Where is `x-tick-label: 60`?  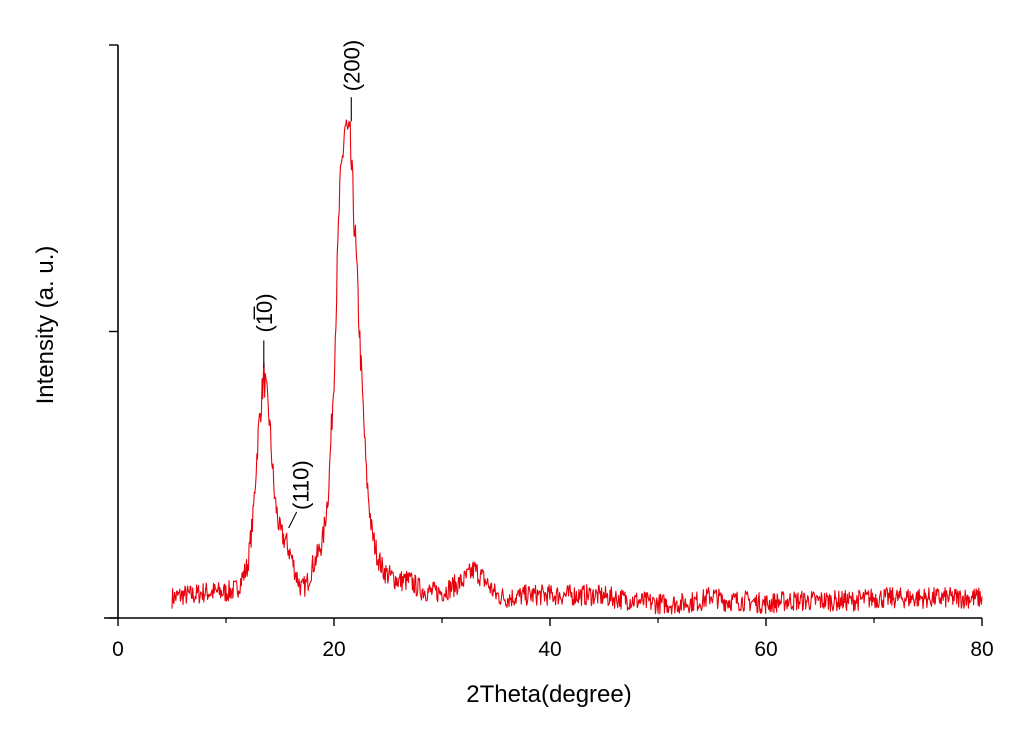 x-tick-label: 60 is located at coordinates (765, 649).